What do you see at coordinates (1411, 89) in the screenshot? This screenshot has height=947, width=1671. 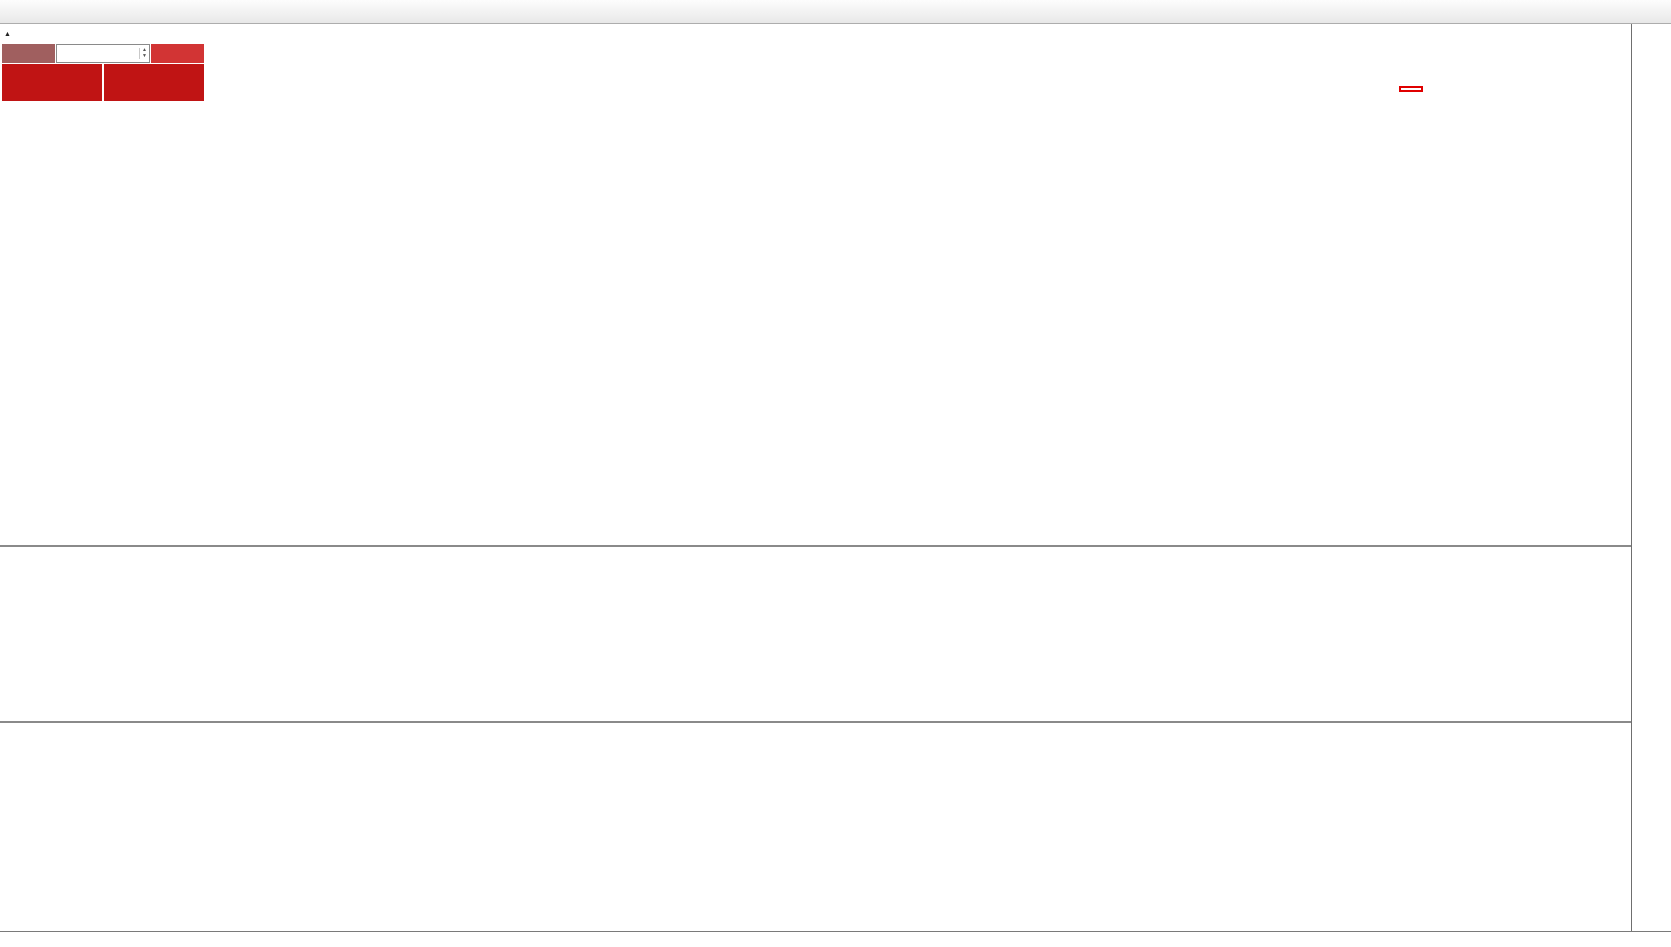 I see `price-callout-label` at bounding box center [1411, 89].